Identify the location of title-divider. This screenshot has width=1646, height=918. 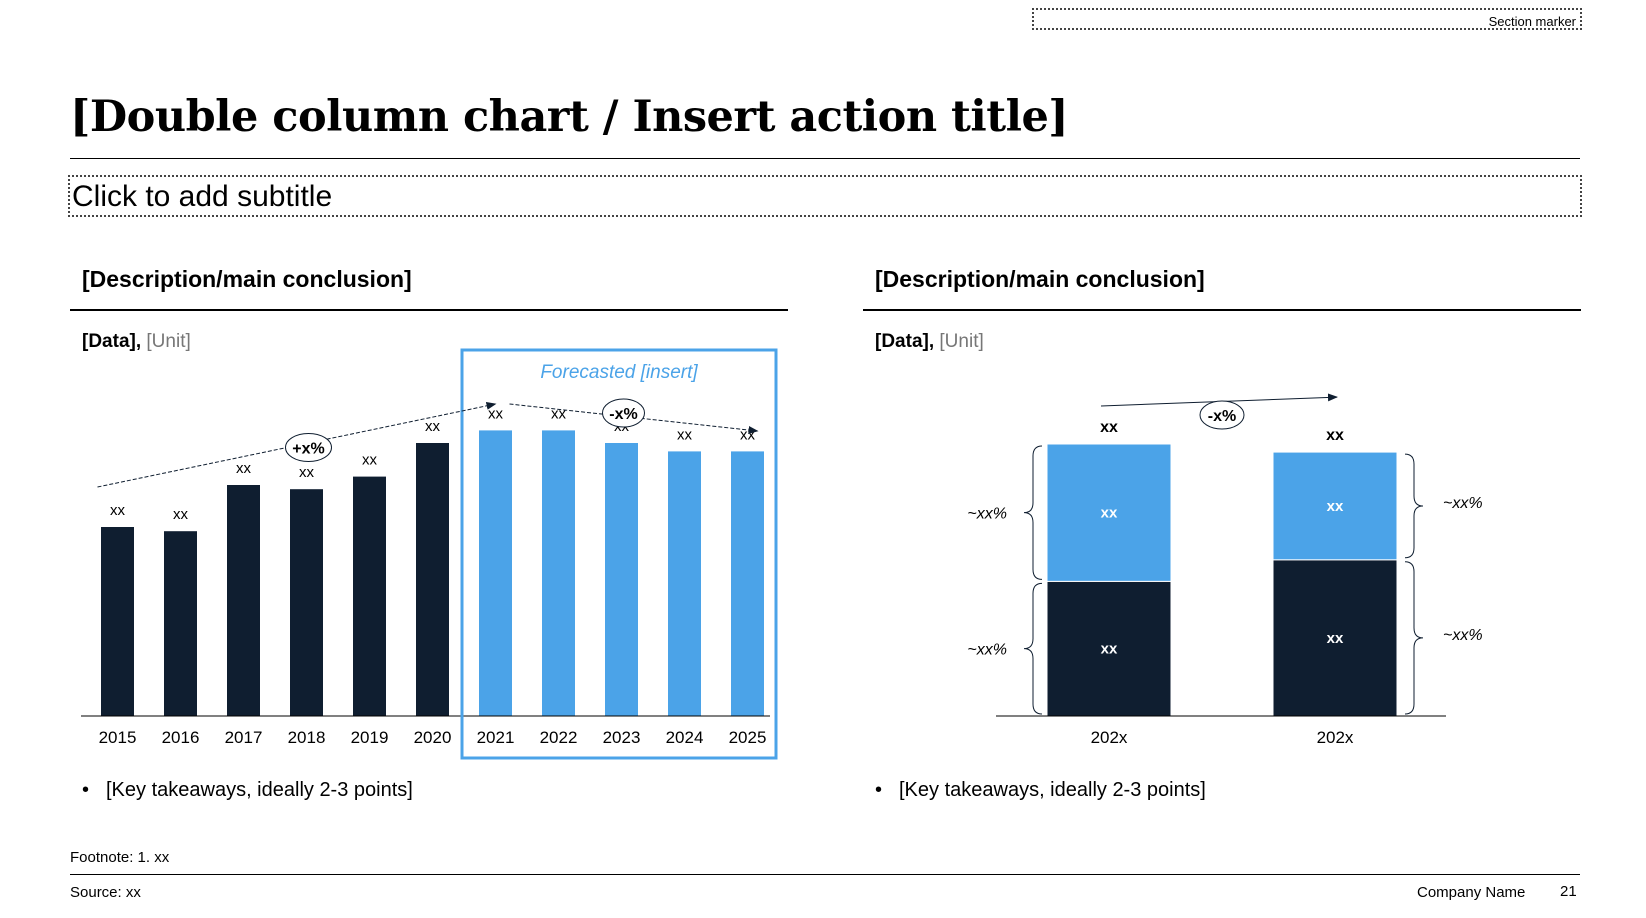
(825, 158).